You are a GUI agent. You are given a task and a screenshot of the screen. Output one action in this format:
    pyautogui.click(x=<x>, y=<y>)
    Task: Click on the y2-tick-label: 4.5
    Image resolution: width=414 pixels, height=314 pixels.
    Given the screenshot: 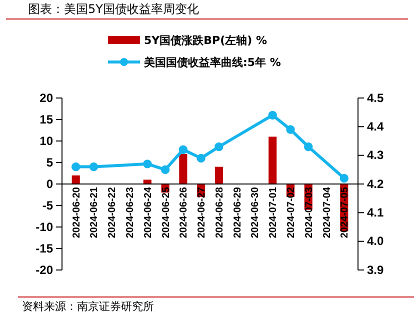 What is the action you would take?
    pyautogui.click(x=375, y=97)
    